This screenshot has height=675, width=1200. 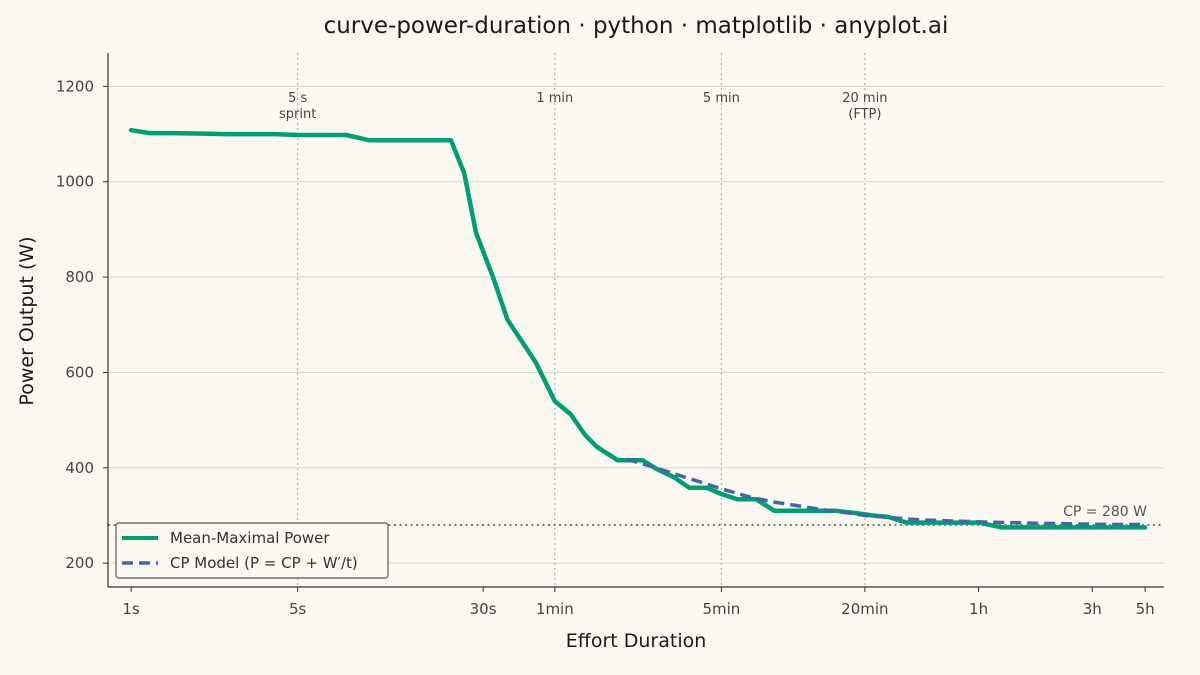 What do you see at coordinates (1145, 609) in the screenshot?
I see `x-tick-label: 5h` at bounding box center [1145, 609].